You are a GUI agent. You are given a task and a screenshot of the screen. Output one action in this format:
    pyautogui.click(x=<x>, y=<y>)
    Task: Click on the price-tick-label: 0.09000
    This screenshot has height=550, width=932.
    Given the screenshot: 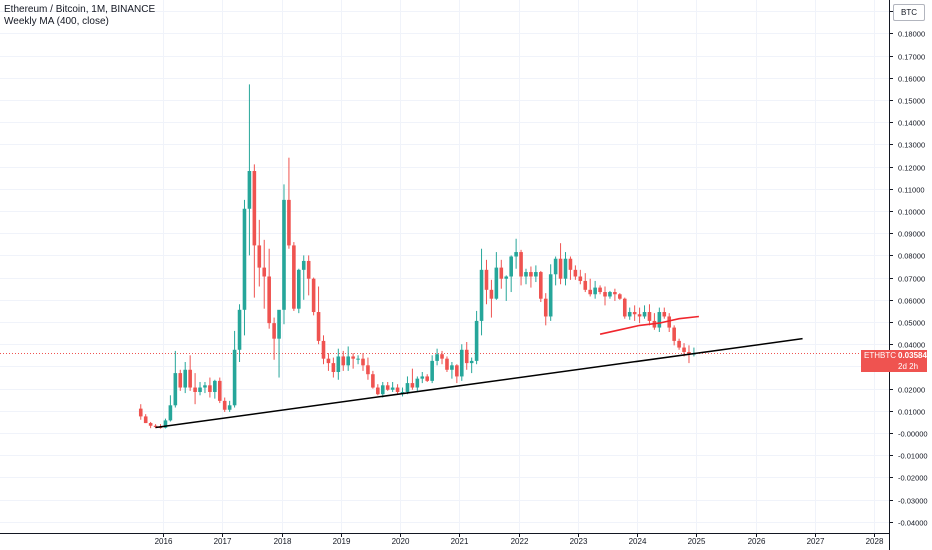 What is the action you would take?
    pyautogui.click(x=911, y=234)
    